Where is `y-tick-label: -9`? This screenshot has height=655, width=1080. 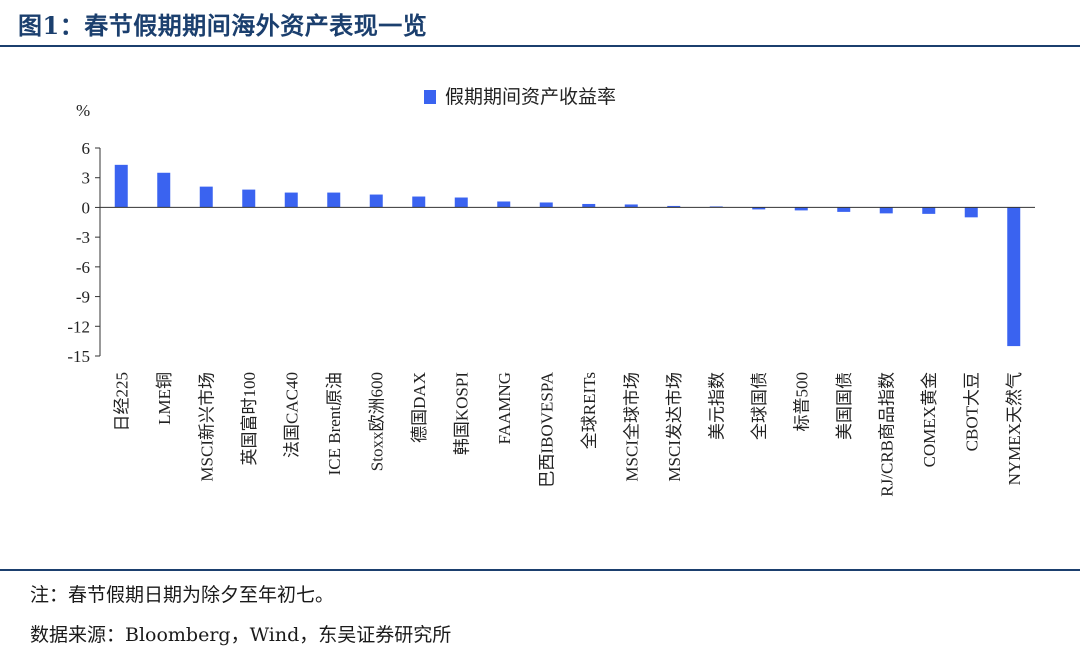
y-tick-label: -9 is located at coordinates (83, 297).